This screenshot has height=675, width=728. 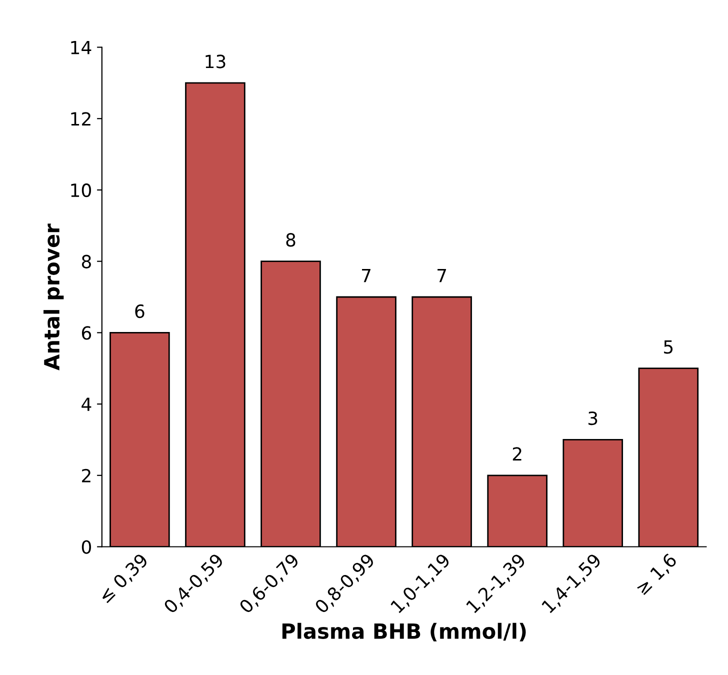 What do you see at coordinates (86, 547) in the screenshot?
I see `y-tick-label: 0` at bounding box center [86, 547].